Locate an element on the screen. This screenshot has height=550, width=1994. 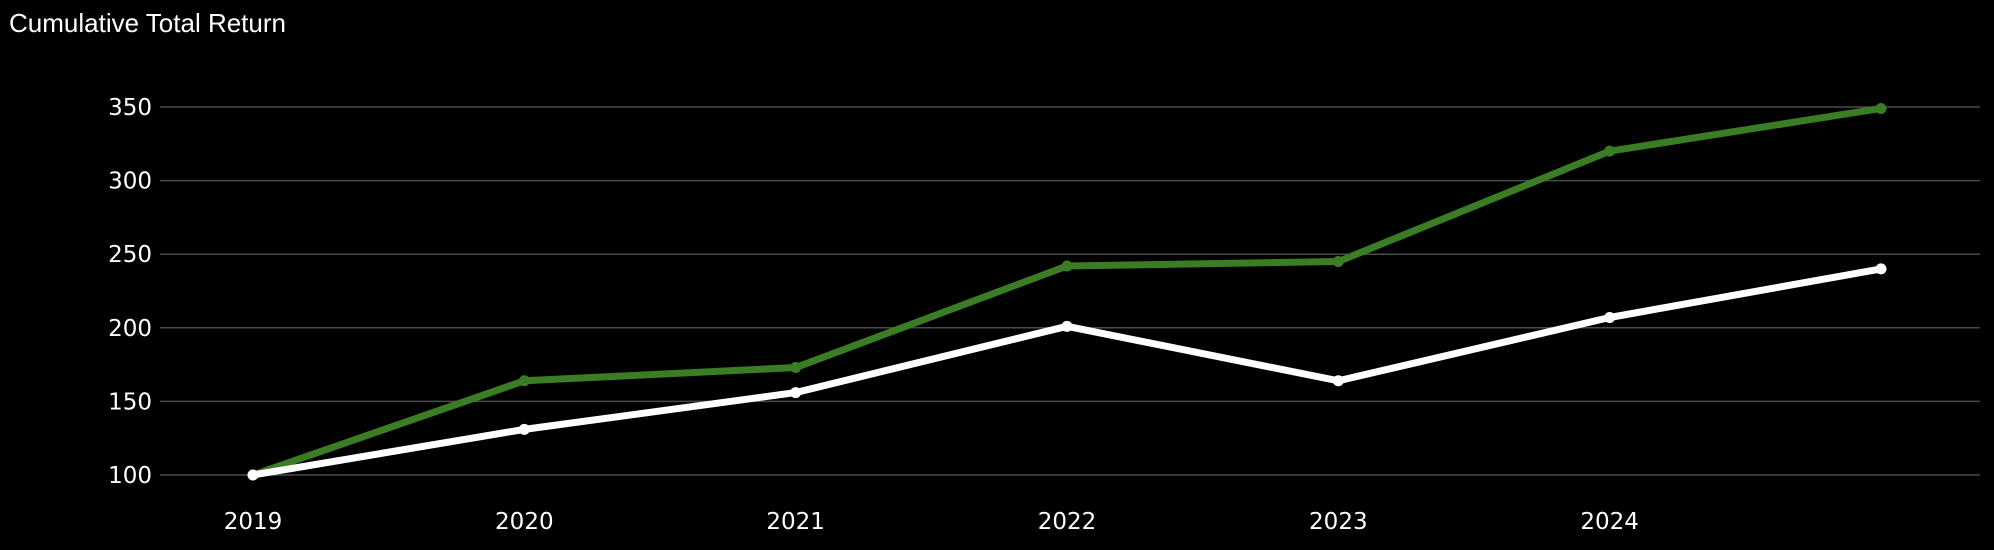
x-tick-label: 2021 is located at coordinates (795, 522).